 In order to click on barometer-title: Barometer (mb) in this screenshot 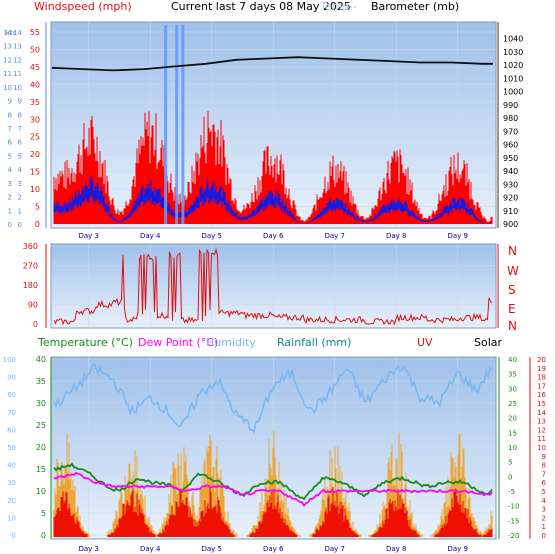, I will do `click(415, 6)`.